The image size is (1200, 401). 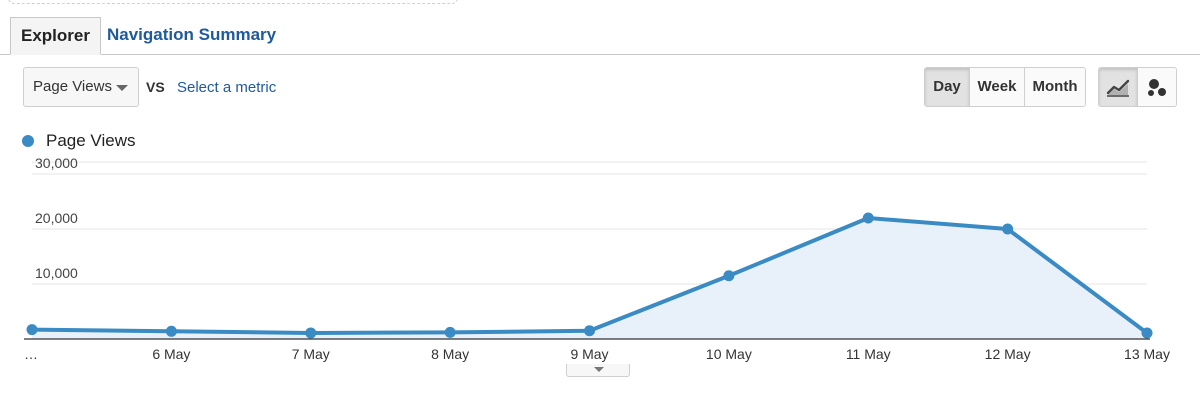 I want to click on tab-bar: Explorer Navigation Summary, so click(x=600, y=27).